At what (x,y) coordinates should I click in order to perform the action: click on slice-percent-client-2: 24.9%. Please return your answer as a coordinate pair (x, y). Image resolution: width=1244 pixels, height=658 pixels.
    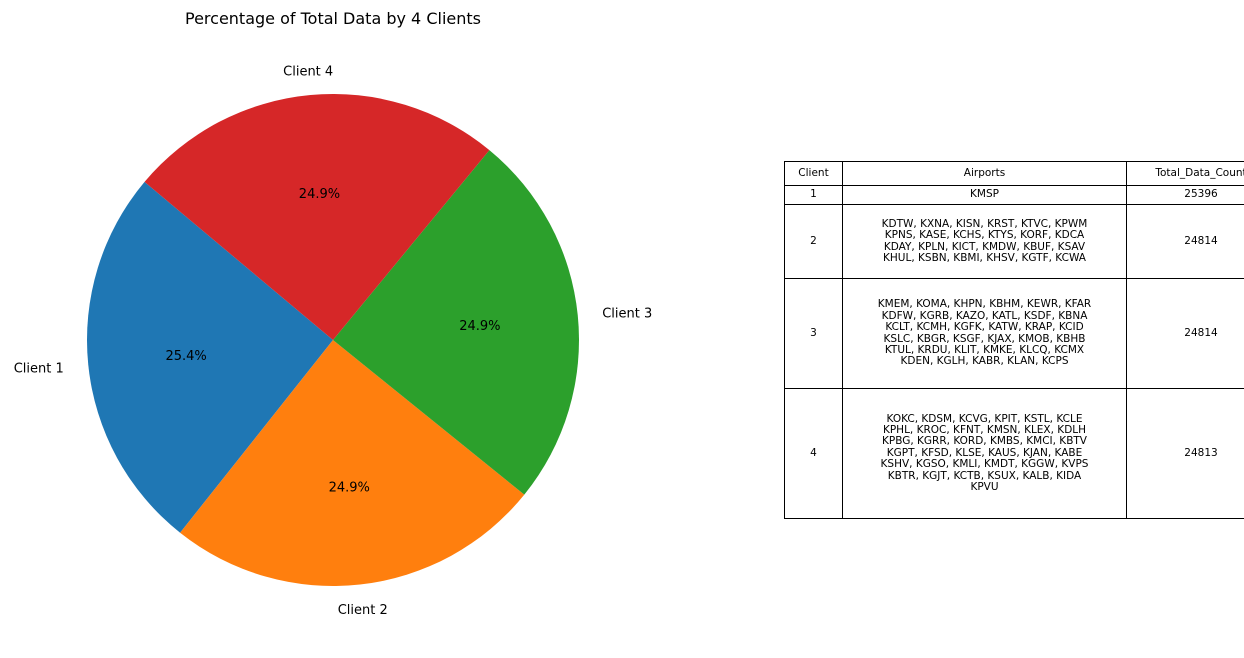
    Looking at the image, I should click on (349, 488).